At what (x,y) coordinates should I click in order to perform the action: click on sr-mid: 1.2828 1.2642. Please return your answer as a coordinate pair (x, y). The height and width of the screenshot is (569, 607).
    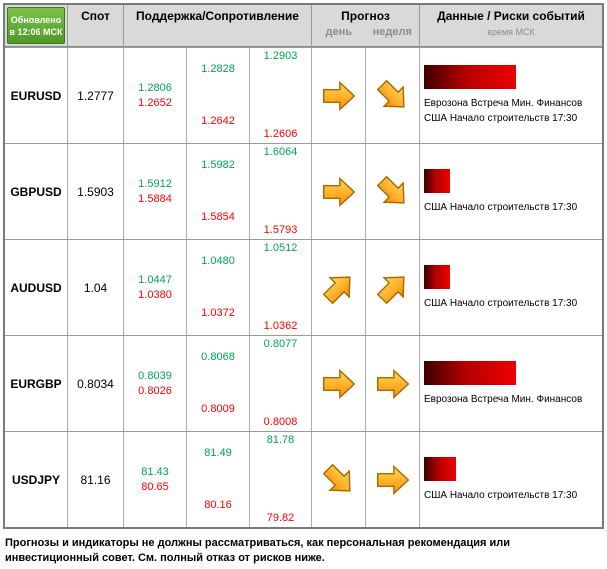
    Looking at the image, I should click on (218, 95).